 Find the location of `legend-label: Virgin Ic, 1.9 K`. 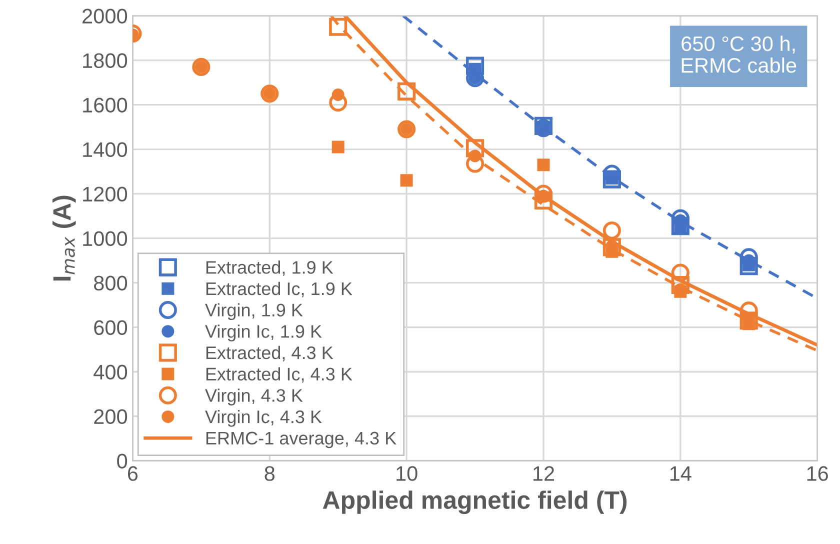

legend-label: Virgin Ic, 1.9 K is located at coordinates (263, 333).